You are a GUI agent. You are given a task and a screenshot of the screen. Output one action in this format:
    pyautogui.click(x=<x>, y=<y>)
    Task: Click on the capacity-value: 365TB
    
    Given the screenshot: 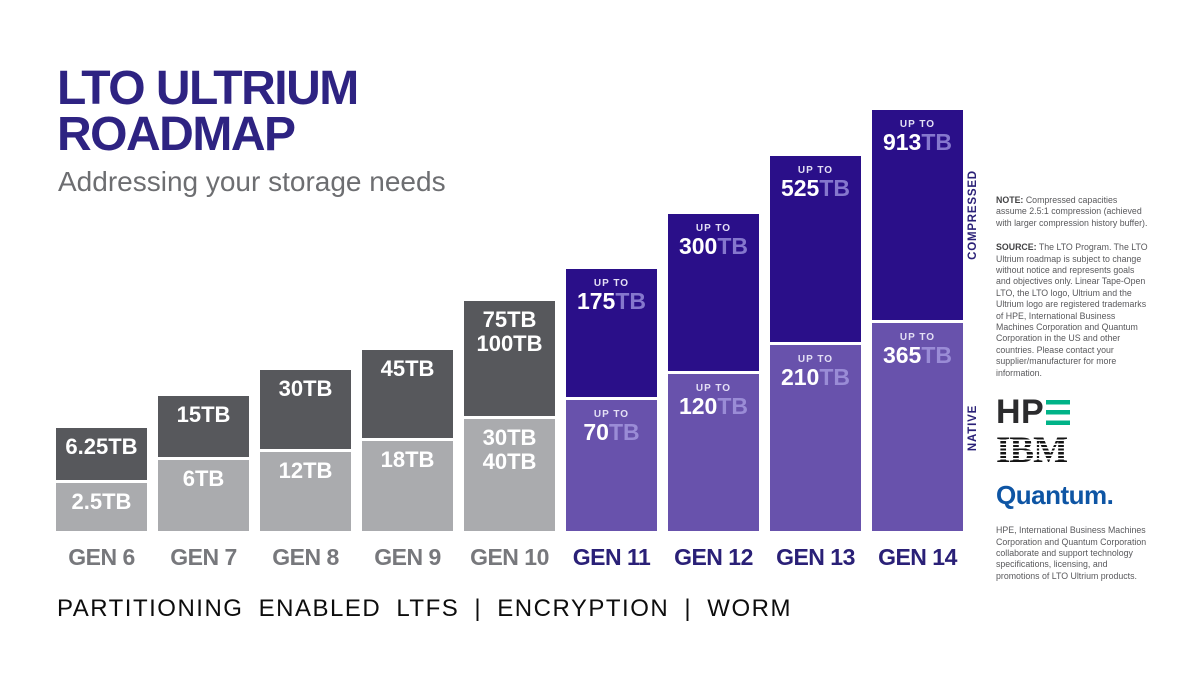 What is the action you would take?
    pyautogui.click(x=917, y=355)
    